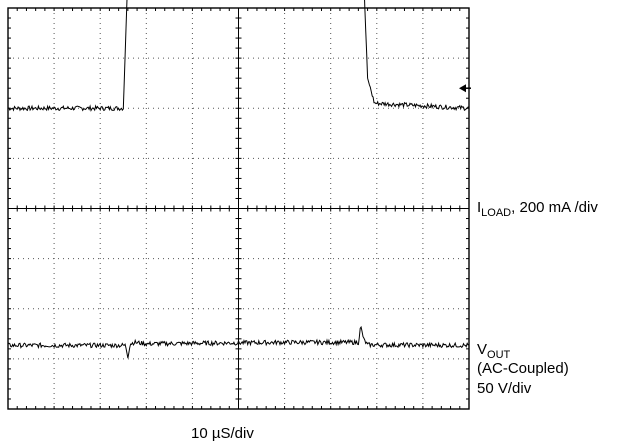 Image resolution: width=631 pixels, height=448 pixels. I want to click on trigger-marker, so click(465, 88).